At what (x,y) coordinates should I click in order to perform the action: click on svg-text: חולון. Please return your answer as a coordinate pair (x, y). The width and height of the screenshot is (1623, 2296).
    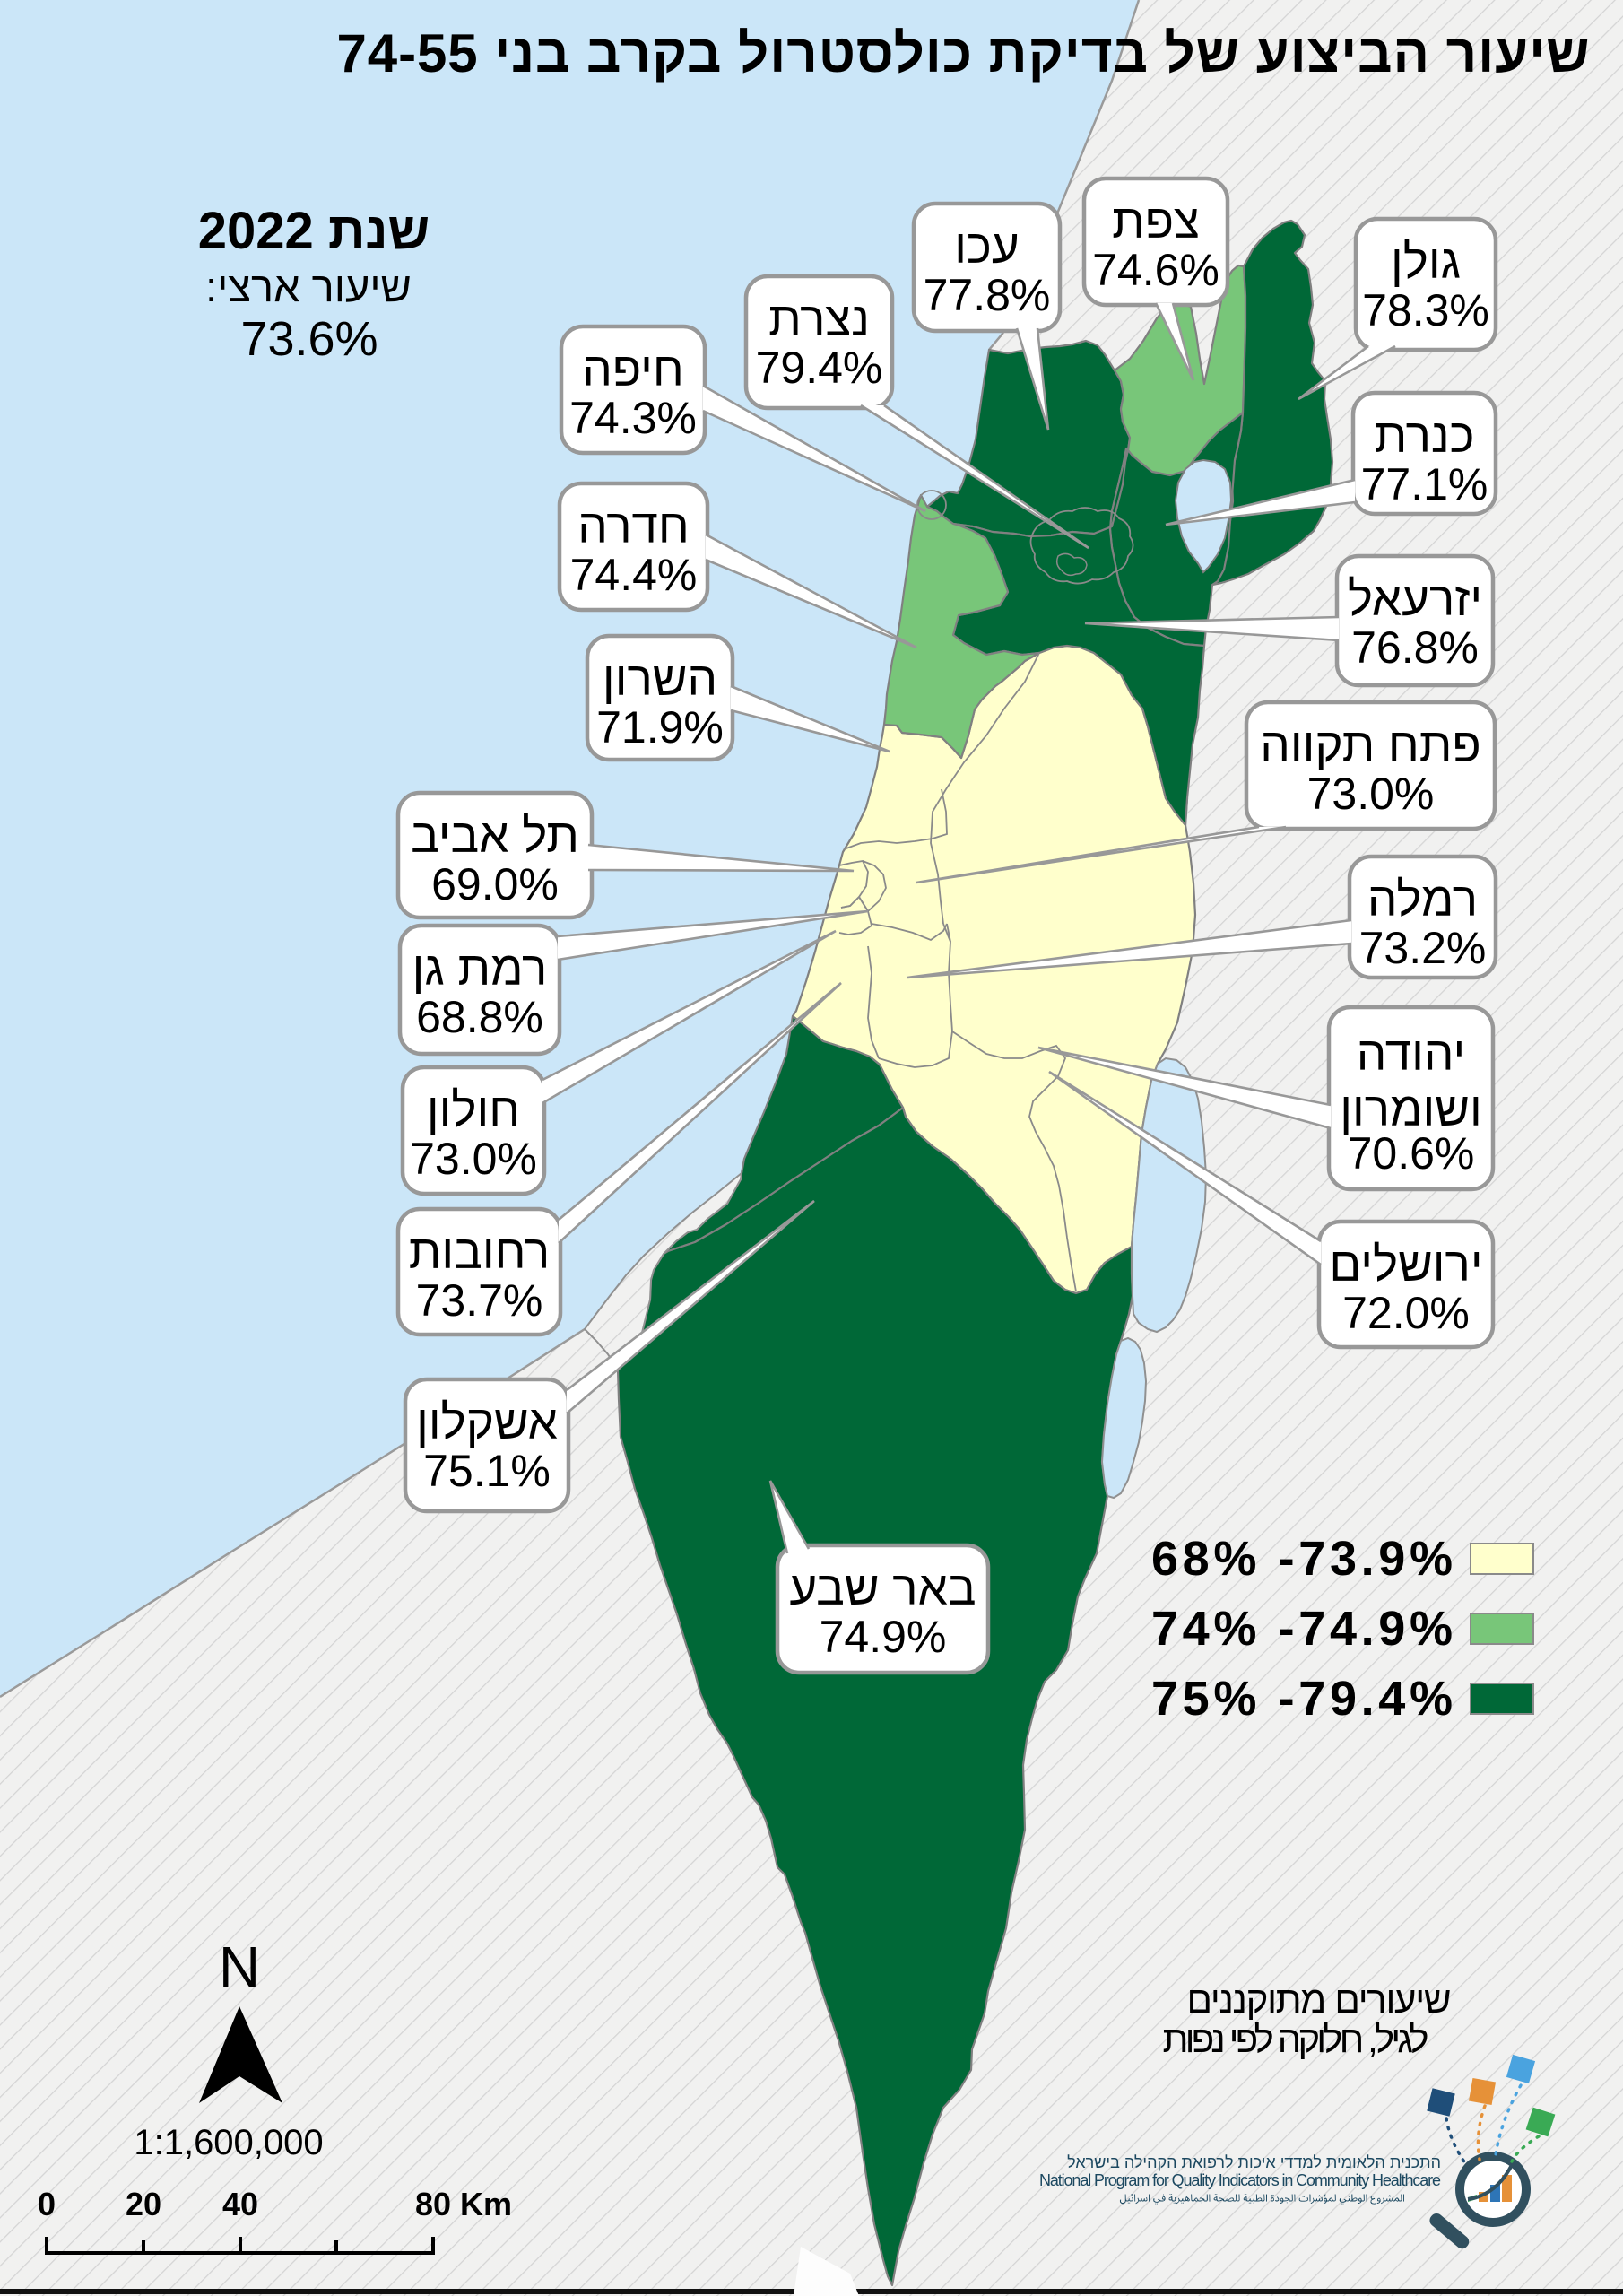
    Looking at the image, I should click on (473, 1110).